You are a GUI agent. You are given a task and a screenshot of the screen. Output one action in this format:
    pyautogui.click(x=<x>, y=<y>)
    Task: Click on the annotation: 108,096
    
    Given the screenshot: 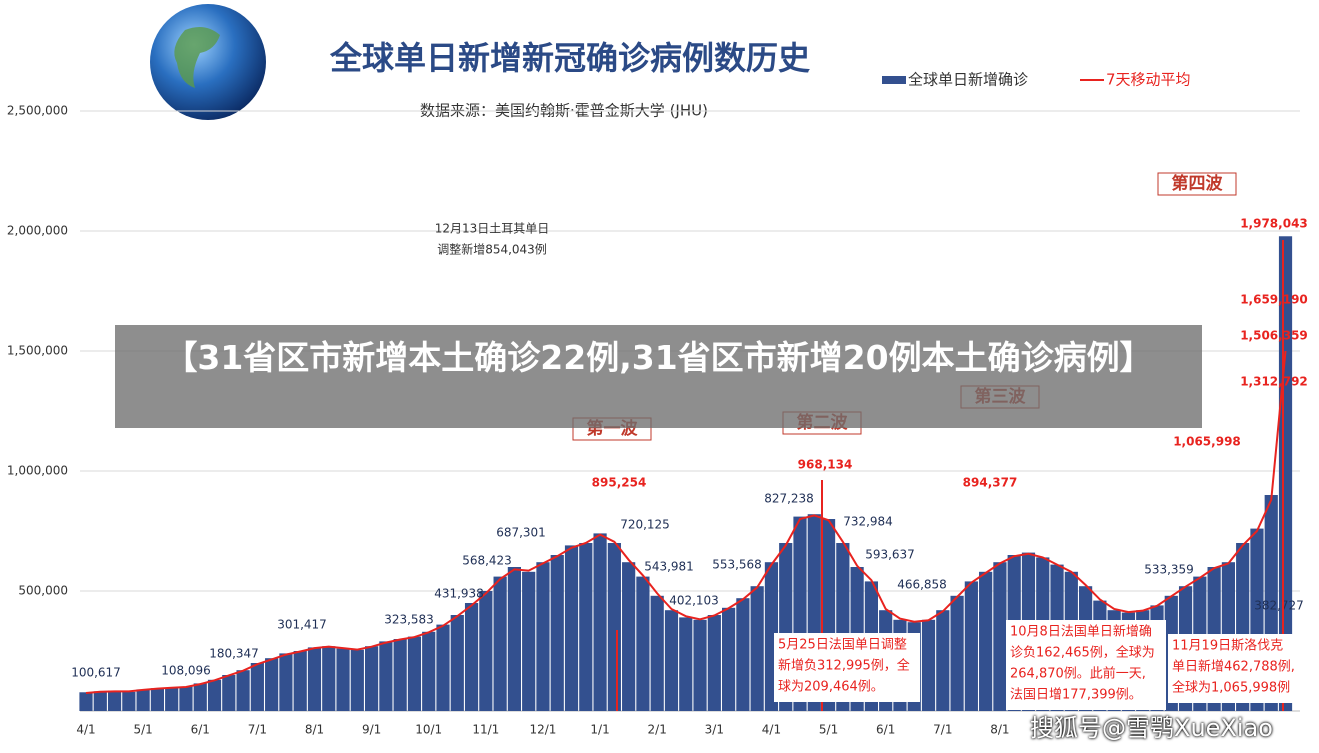 What is the action you would take?
    pyautogui.click(x=186, y=671)
    